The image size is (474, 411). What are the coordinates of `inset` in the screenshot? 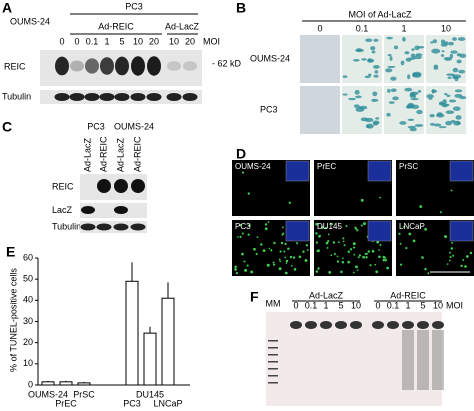 It's located at (297, 171).